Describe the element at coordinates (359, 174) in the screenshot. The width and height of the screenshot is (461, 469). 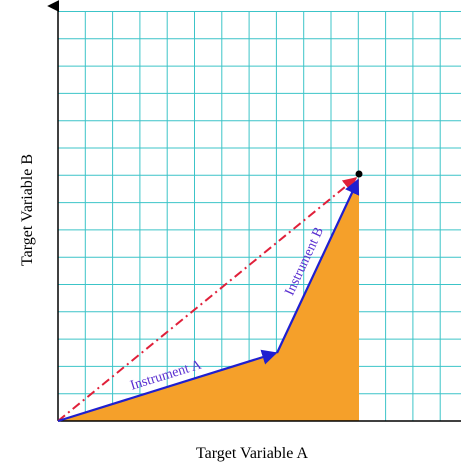
I see `endpoint` at that location.